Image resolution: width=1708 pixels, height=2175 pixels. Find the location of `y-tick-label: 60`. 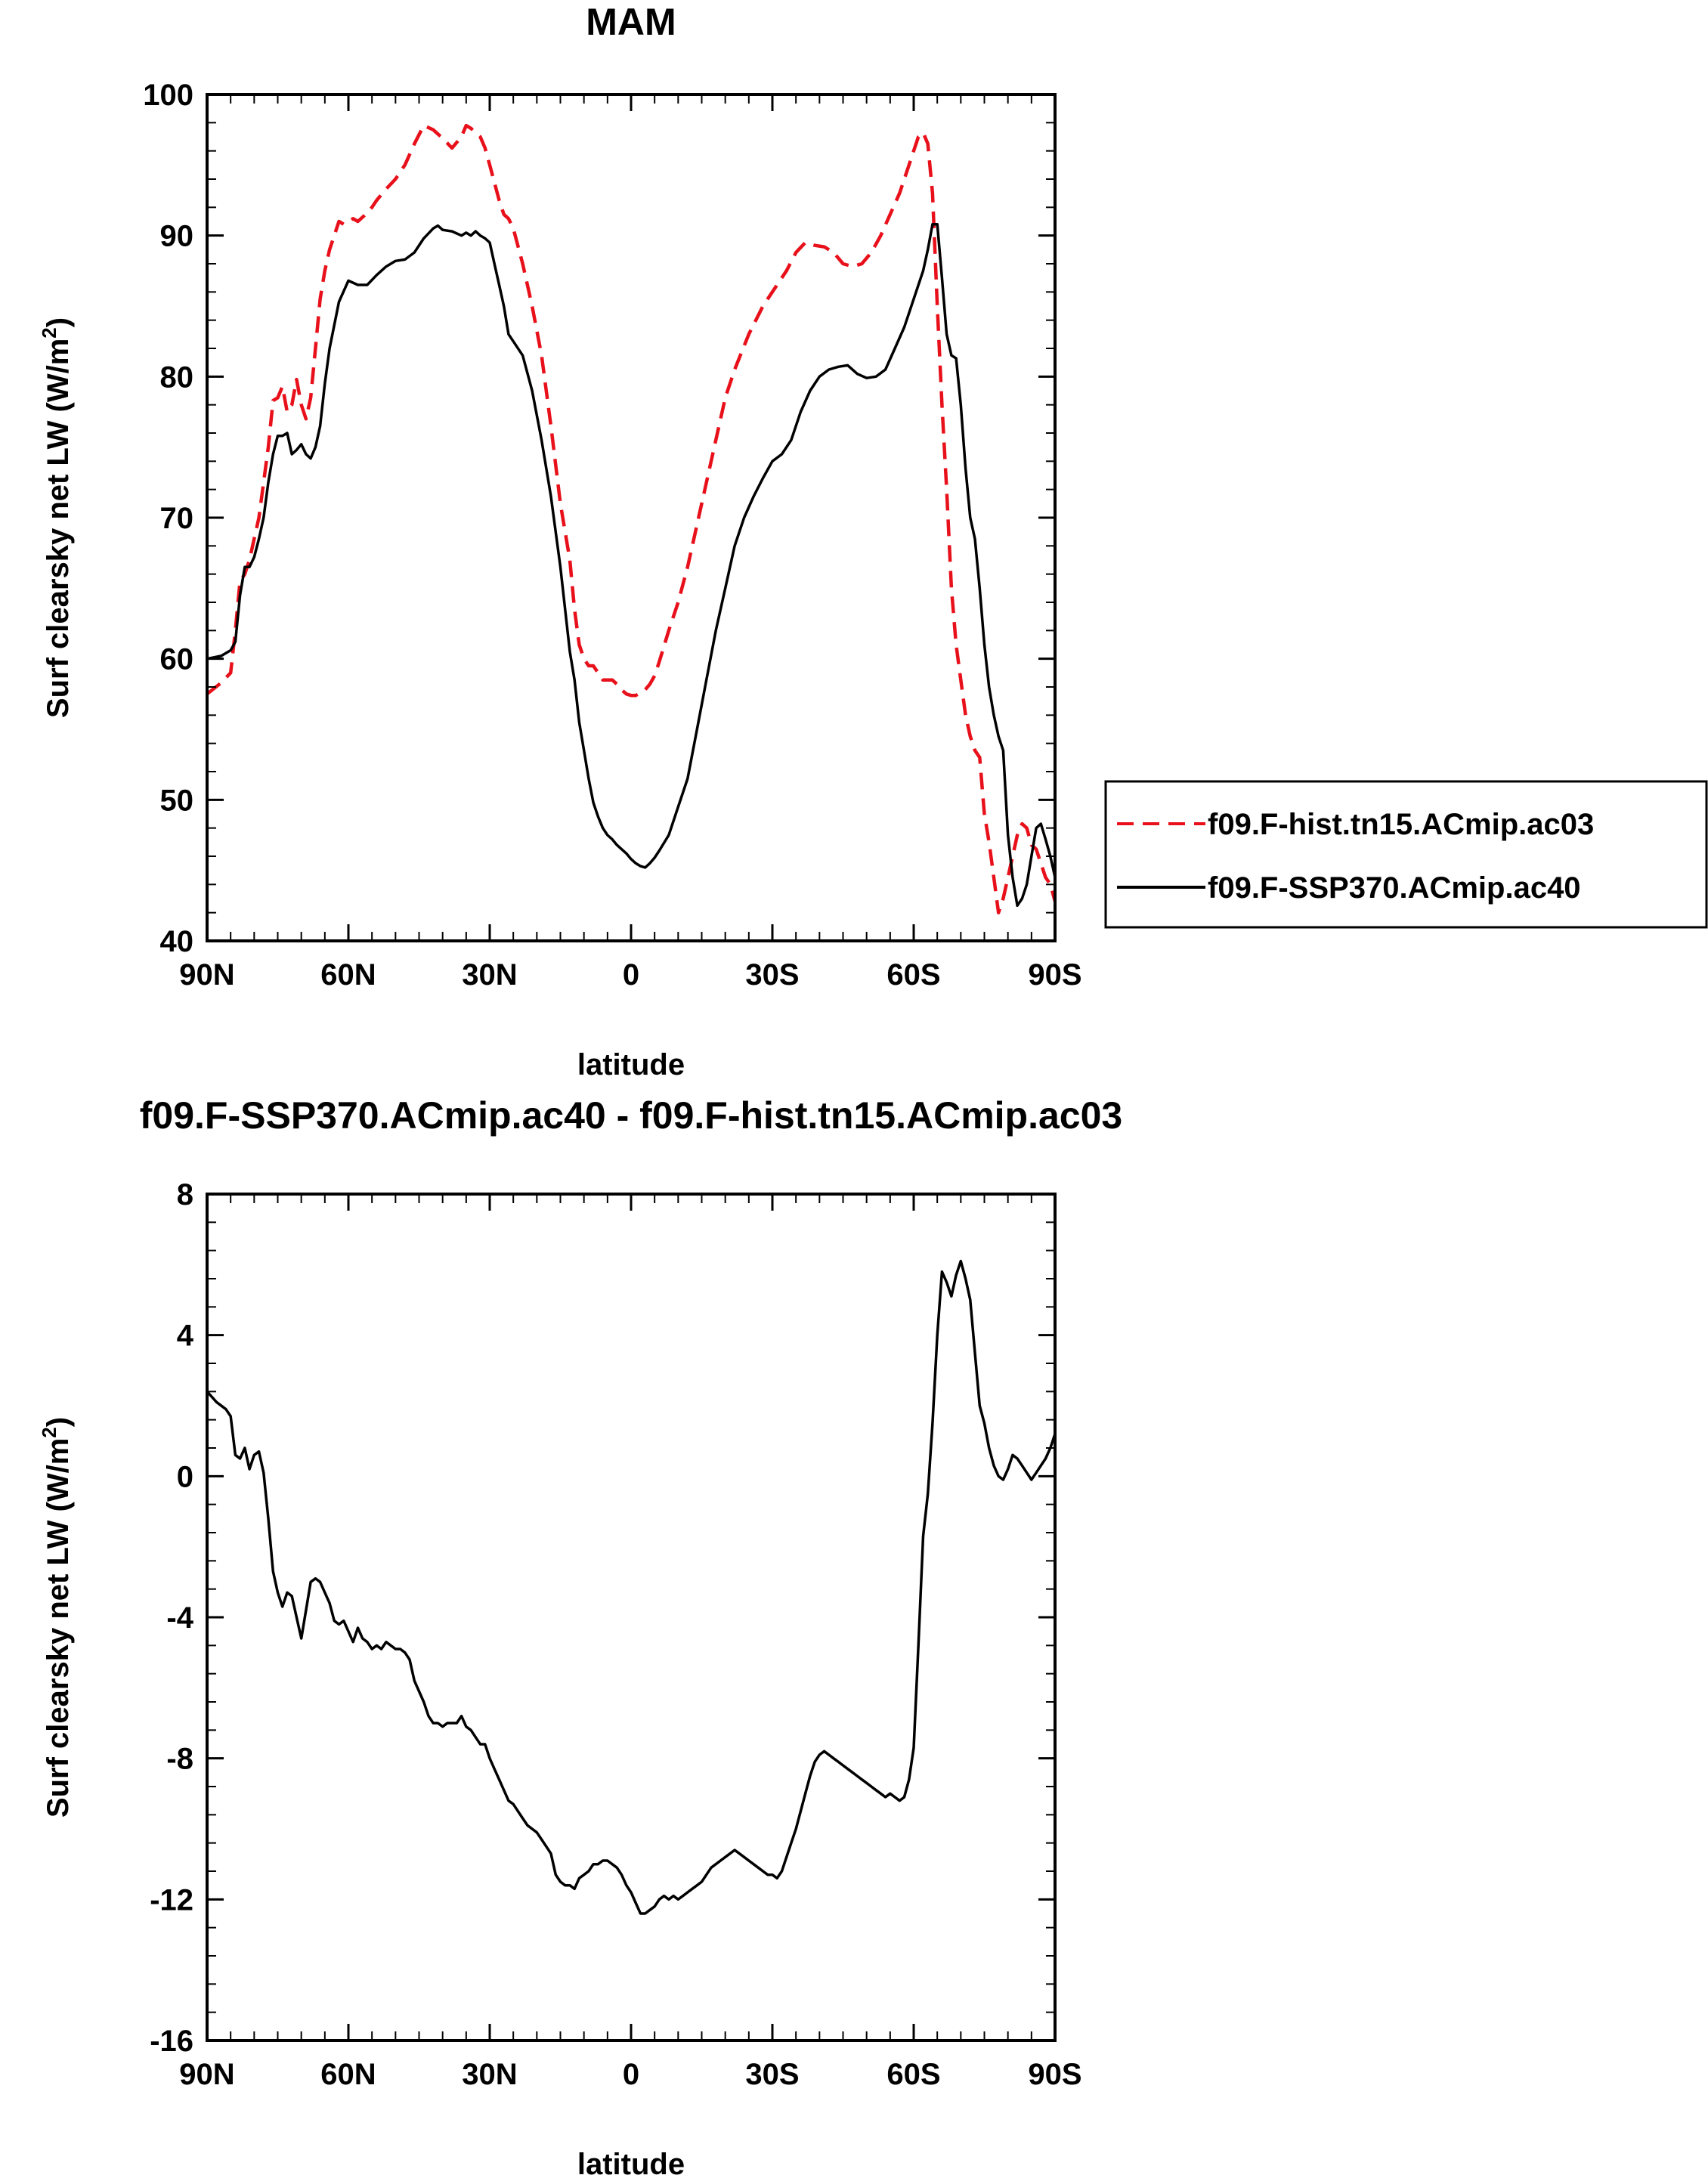

y-tick-label: 60 is located at coordinates (177, 660).